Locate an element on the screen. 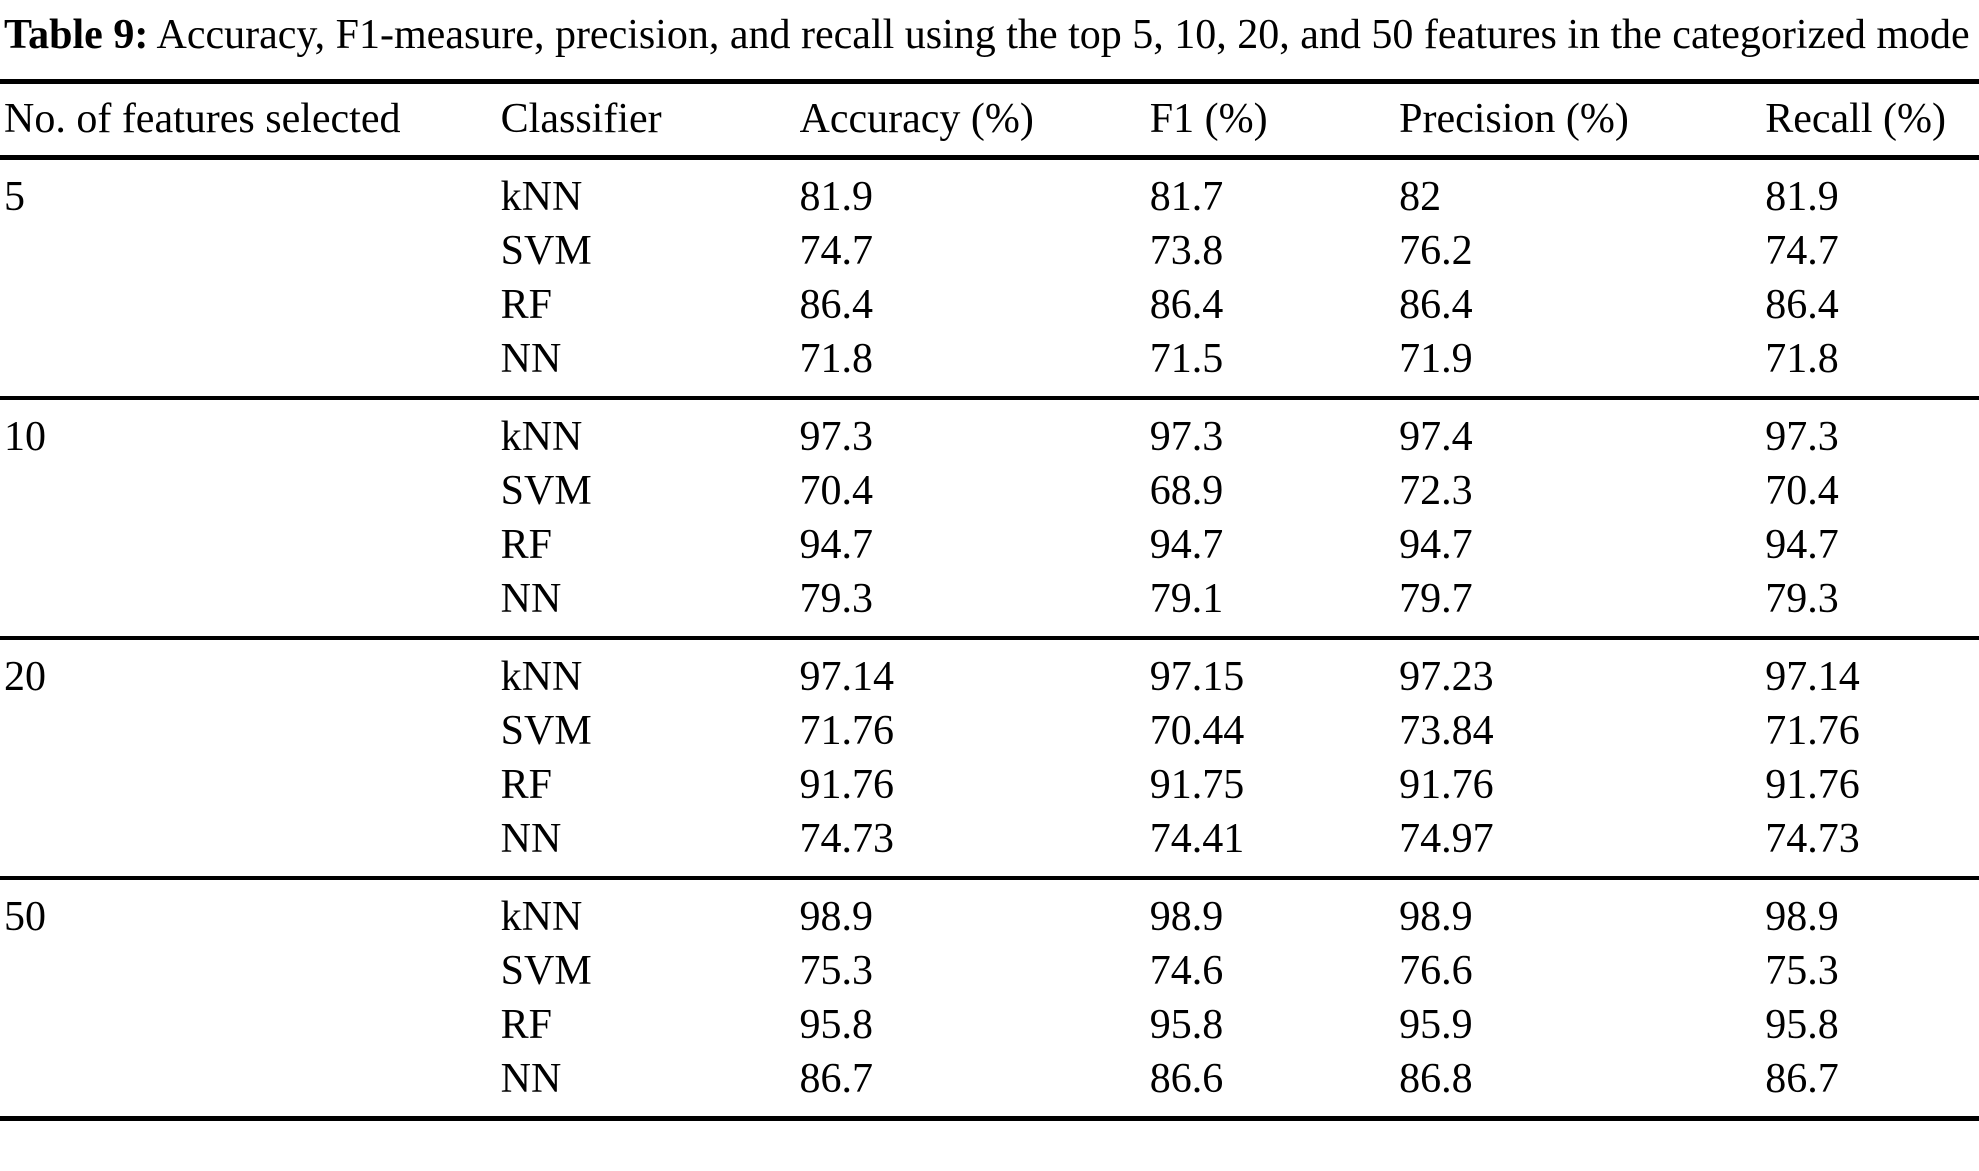 This screenshot has width=1979, height=1171. precision-cell: 74.97 is located at coordinates (1446, 839).